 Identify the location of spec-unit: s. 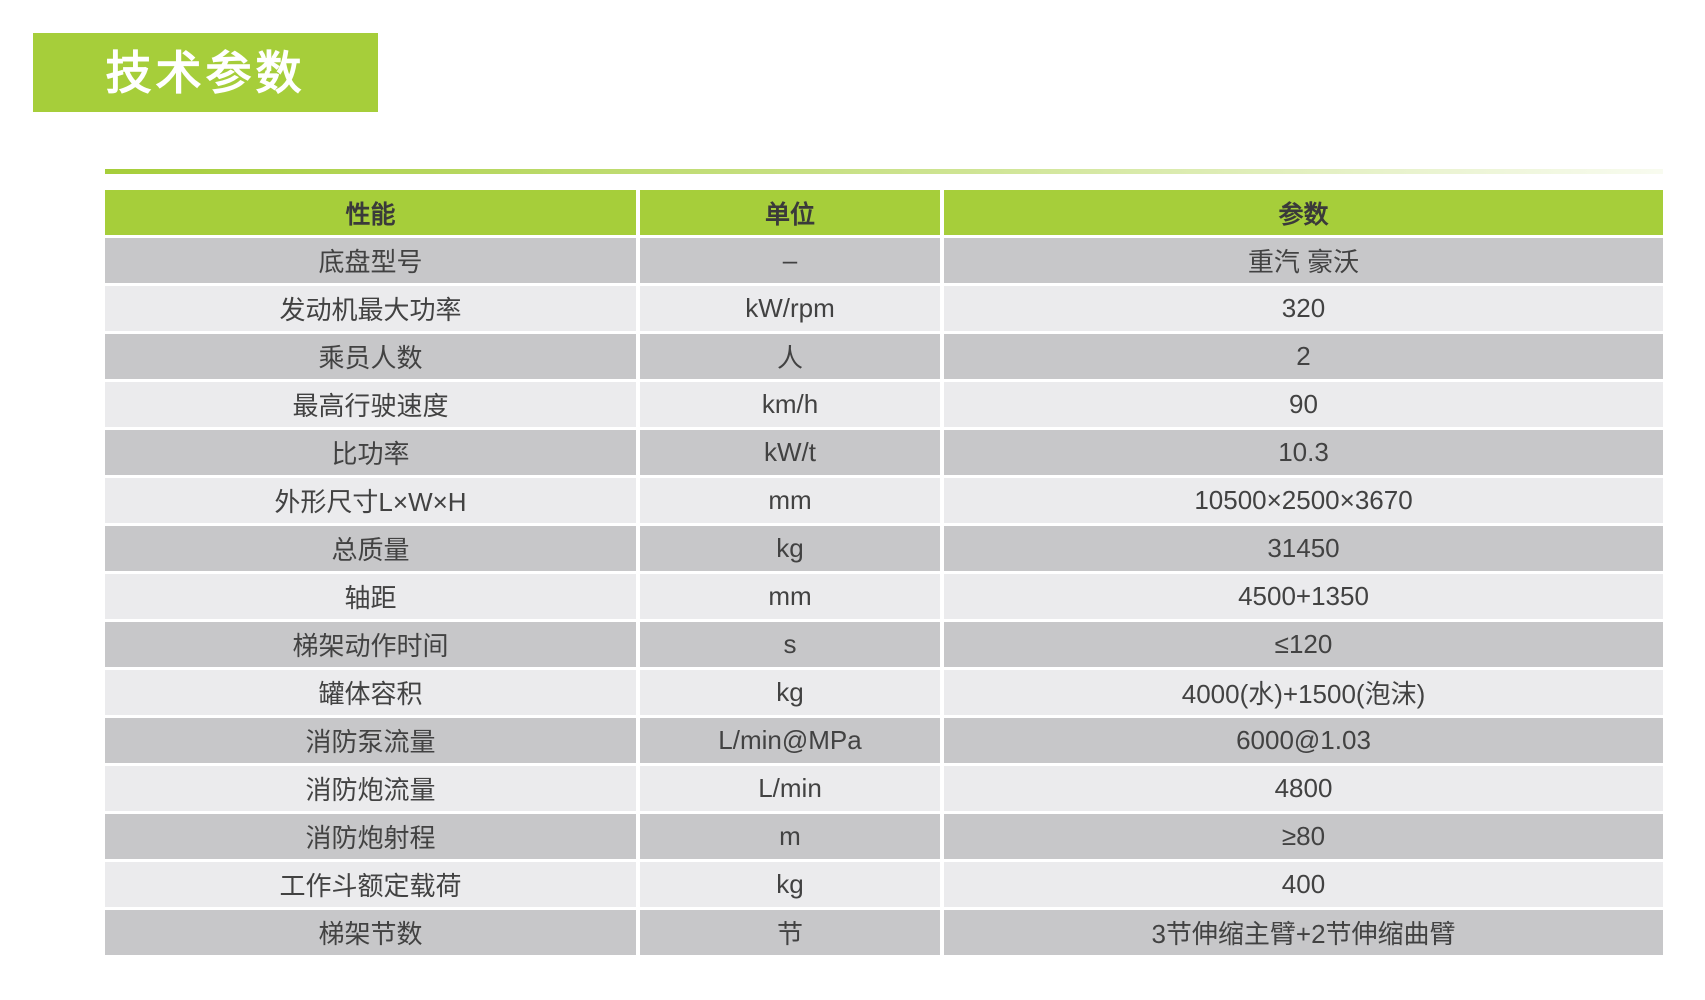
(790, 644).